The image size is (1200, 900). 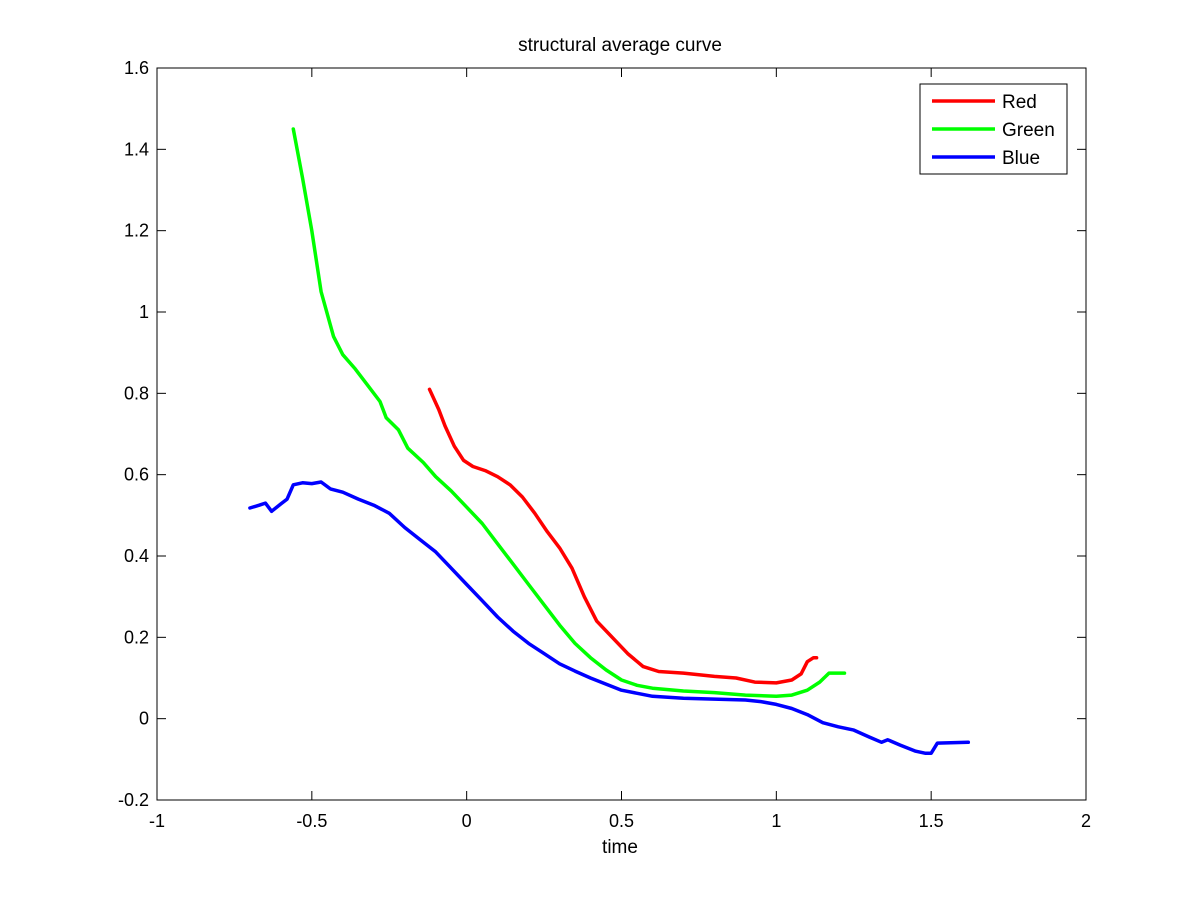 What do you see at coordinates (623, 536) in the screenshot?
I see `series-line-red` at bounding box center [623, 536].